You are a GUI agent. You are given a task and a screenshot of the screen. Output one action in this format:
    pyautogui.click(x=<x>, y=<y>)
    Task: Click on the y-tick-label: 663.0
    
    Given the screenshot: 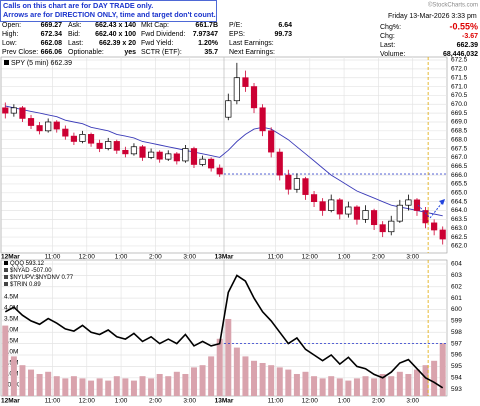 What is the action you would take?
    pyautogui.click(x=459, y=228)
    